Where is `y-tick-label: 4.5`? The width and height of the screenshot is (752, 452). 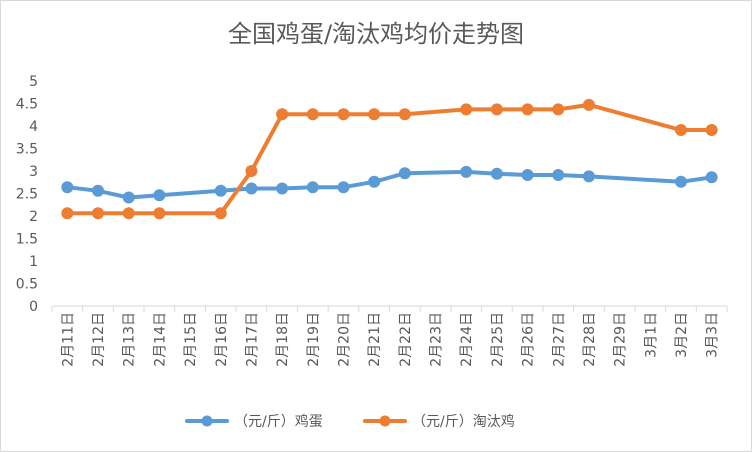 y-tick-label: 4.5 is located at coordinates (27, 105).